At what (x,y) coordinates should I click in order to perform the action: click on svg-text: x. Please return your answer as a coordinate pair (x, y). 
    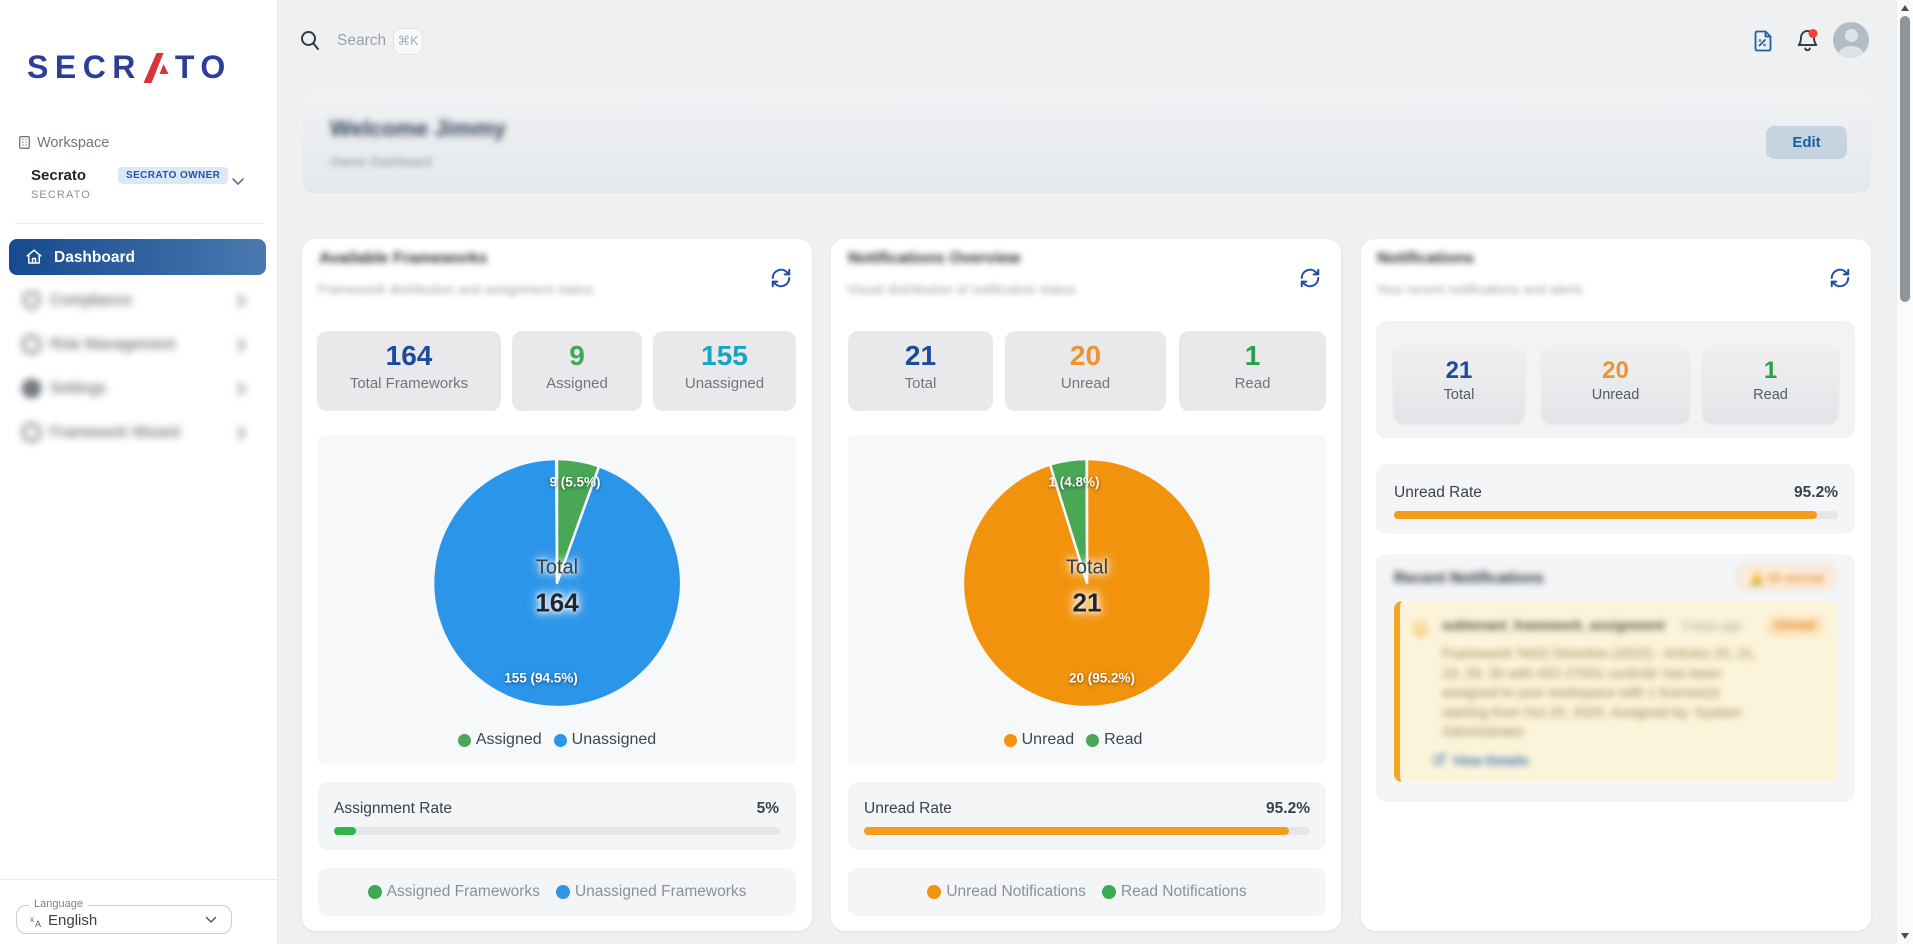
    Looking at the image, I should click on (32, 919).